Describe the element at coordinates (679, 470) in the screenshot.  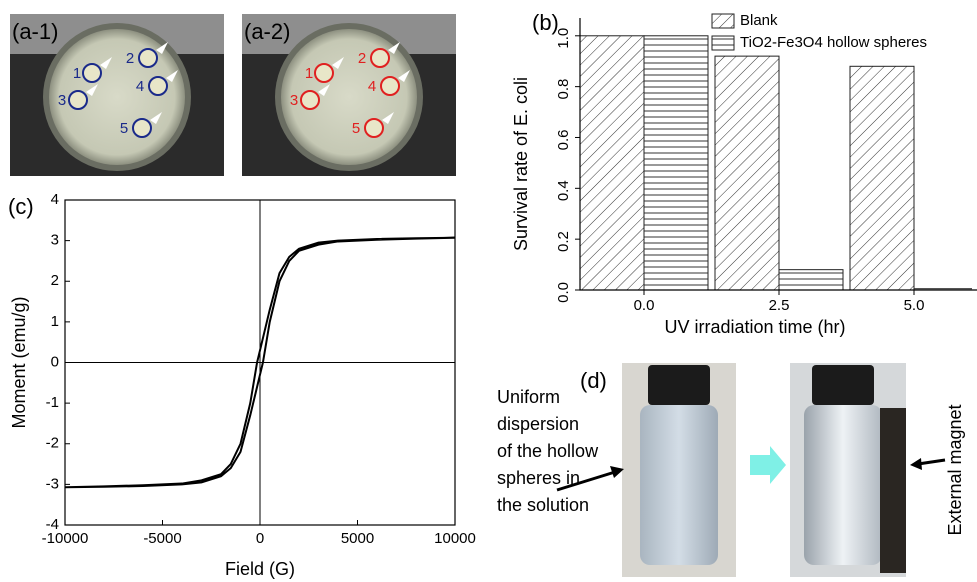
I see `photo-d1` at that location.